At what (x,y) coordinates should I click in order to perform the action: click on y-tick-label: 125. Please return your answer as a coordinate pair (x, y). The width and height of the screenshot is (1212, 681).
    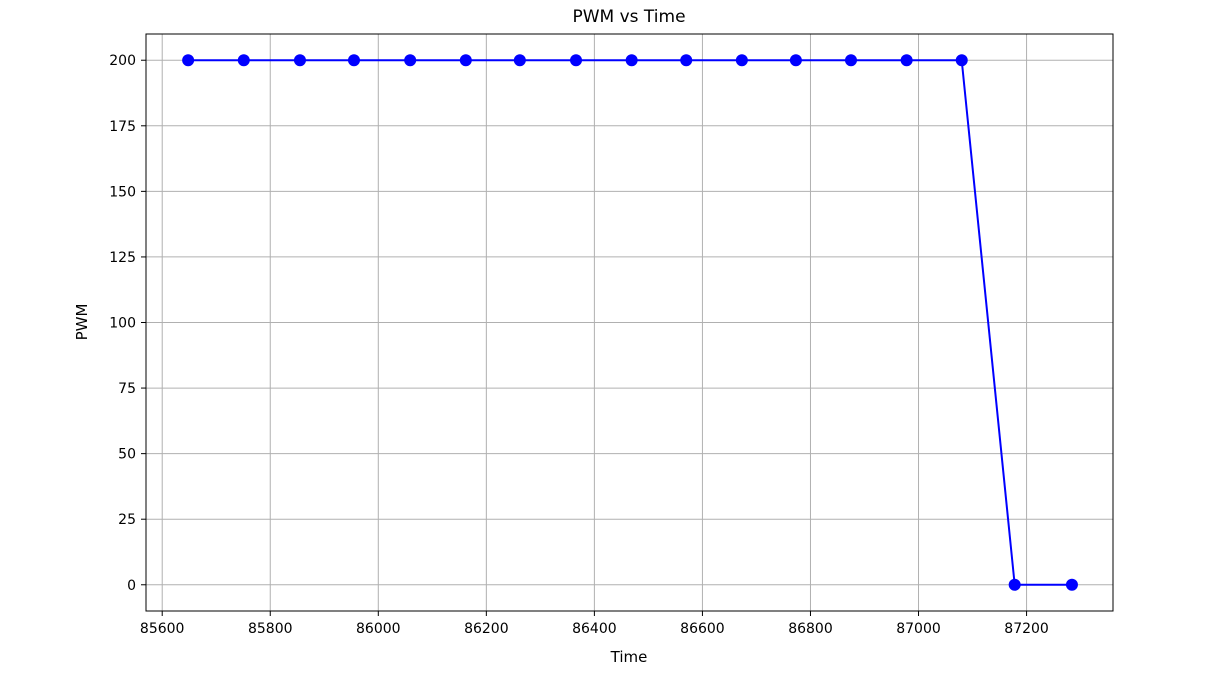
    Looking at the image, I should click on (122, 258).